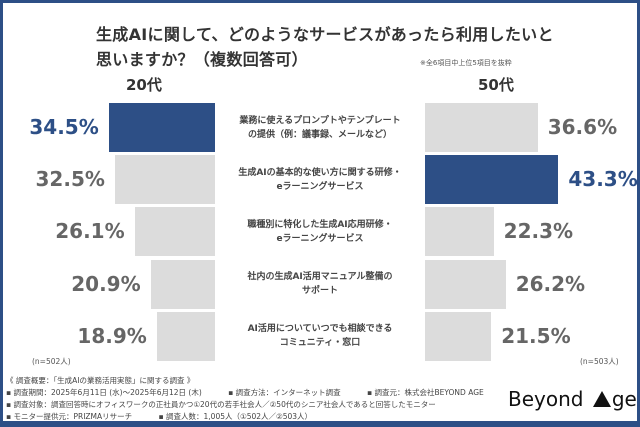 The height and width of the screenshot is (427, 640). What do you see at coordinates (320, 232) in the screenshot?
I see `category-label: 職種別に特化した生成AI応用研修・ eラーニングサービス` at bounding box center [320, 232].